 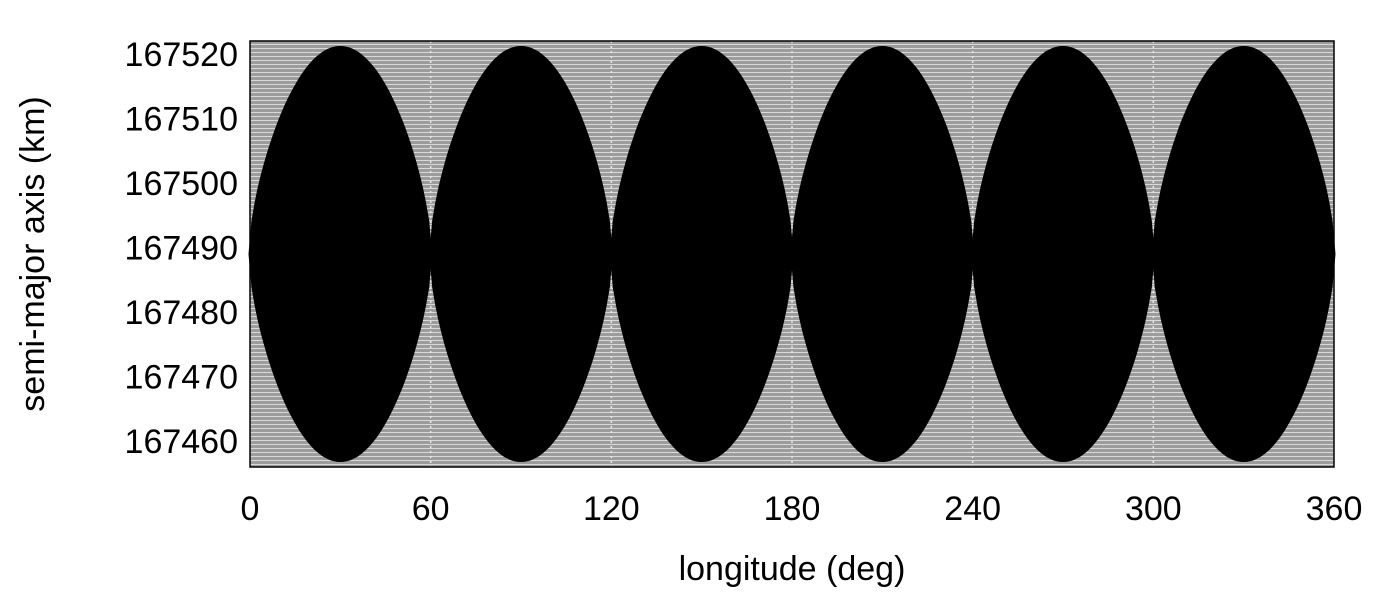 What do you see at coordinates (181, 55) in the screenshot?
I see `y-tick-label: 167520` at bounding box center [181, 55].